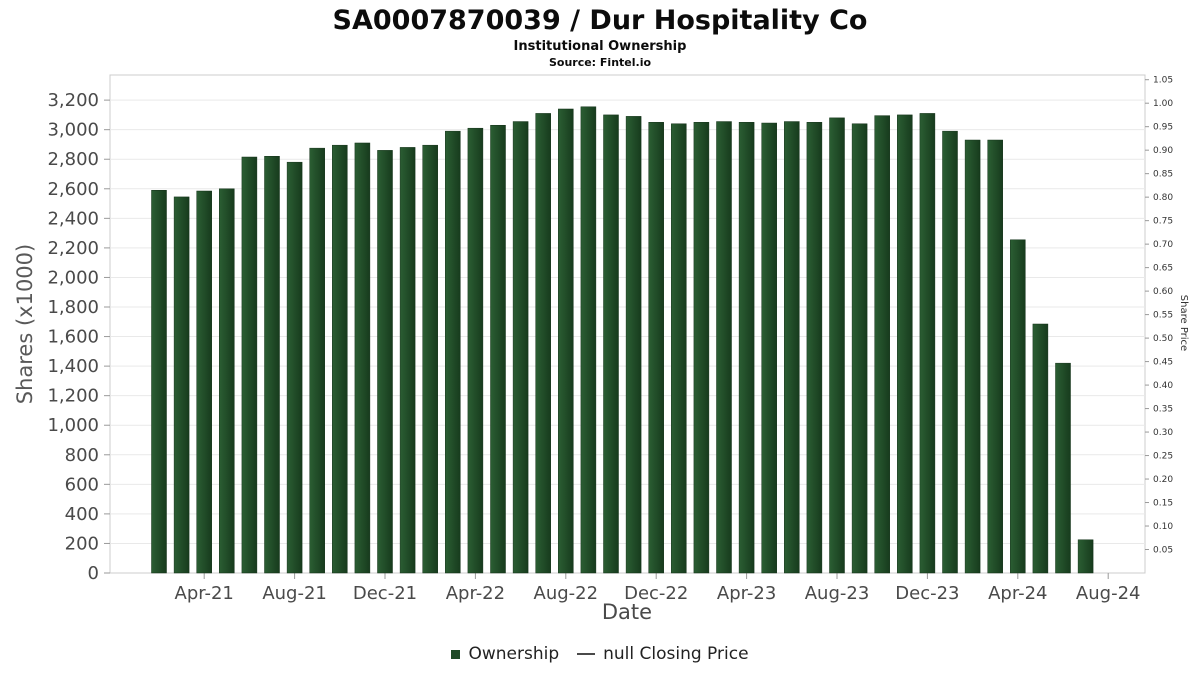  What do you see at coordinates (204, 593) in the screenshot?
I see `x-tick-label: Apr-21` at bounding box center [204, 593].